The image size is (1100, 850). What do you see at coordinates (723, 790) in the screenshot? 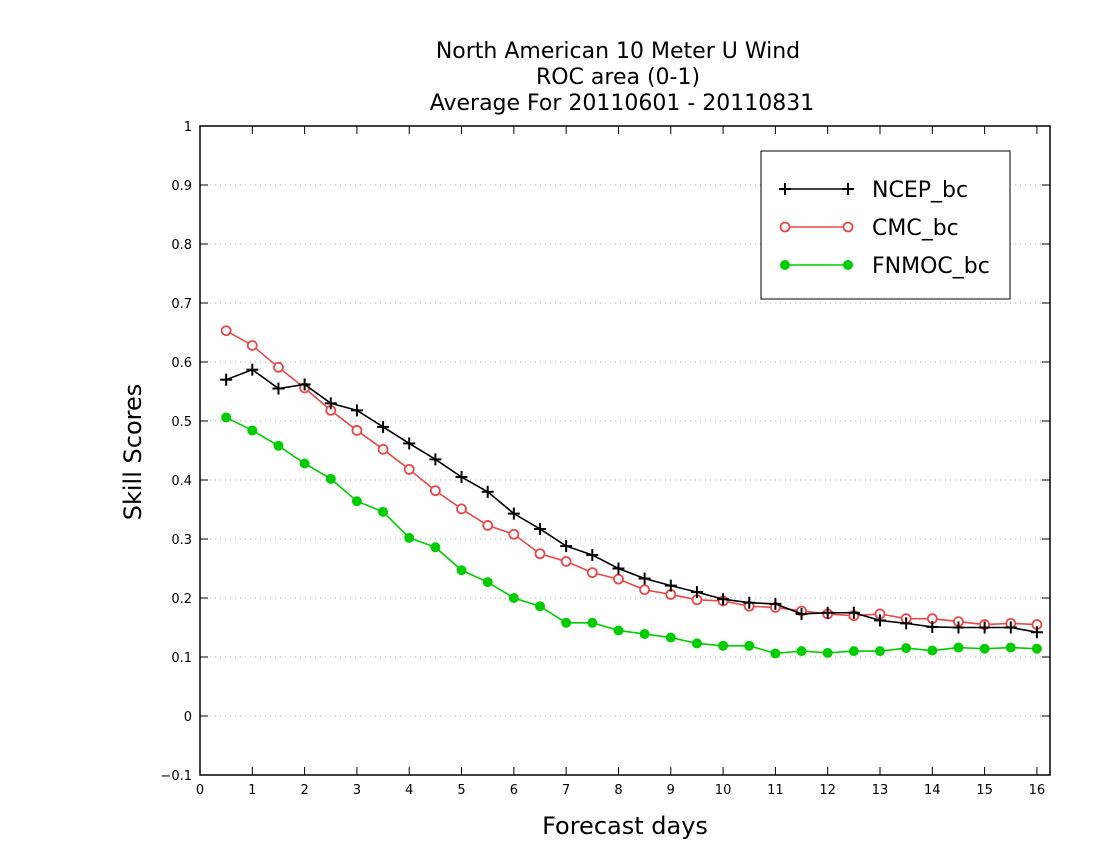
I see `x-tick-label: 10` at bounding box center [723, 790].